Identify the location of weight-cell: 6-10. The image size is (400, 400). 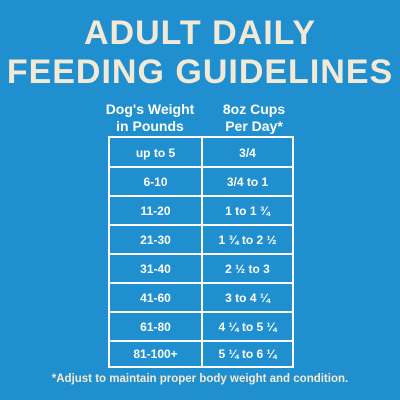
(155, 181).